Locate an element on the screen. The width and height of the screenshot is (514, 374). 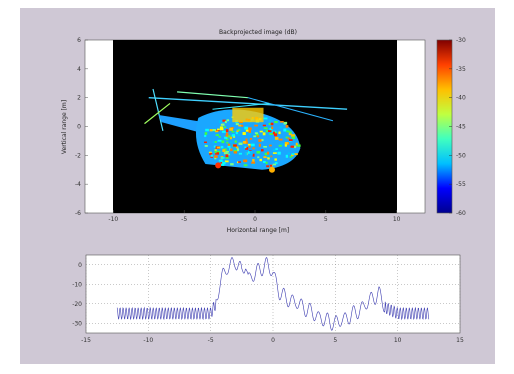
line-x-tick-label: 15 is located at coordinates (460, 340).